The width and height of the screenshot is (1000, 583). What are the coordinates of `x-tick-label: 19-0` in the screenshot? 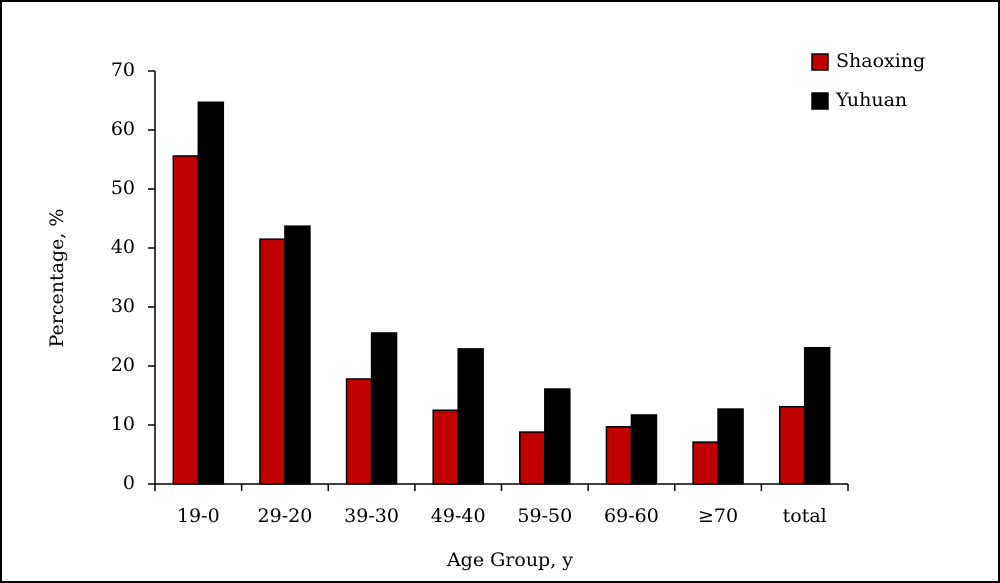 It's located at (198, 516).